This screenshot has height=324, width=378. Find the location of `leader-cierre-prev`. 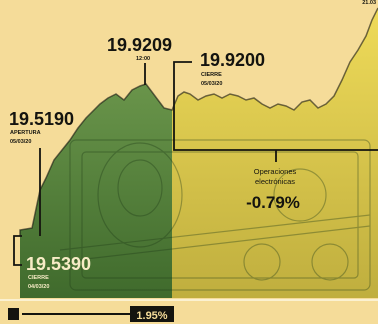

leader-cierre-prev is located at coordinates (17, 250).